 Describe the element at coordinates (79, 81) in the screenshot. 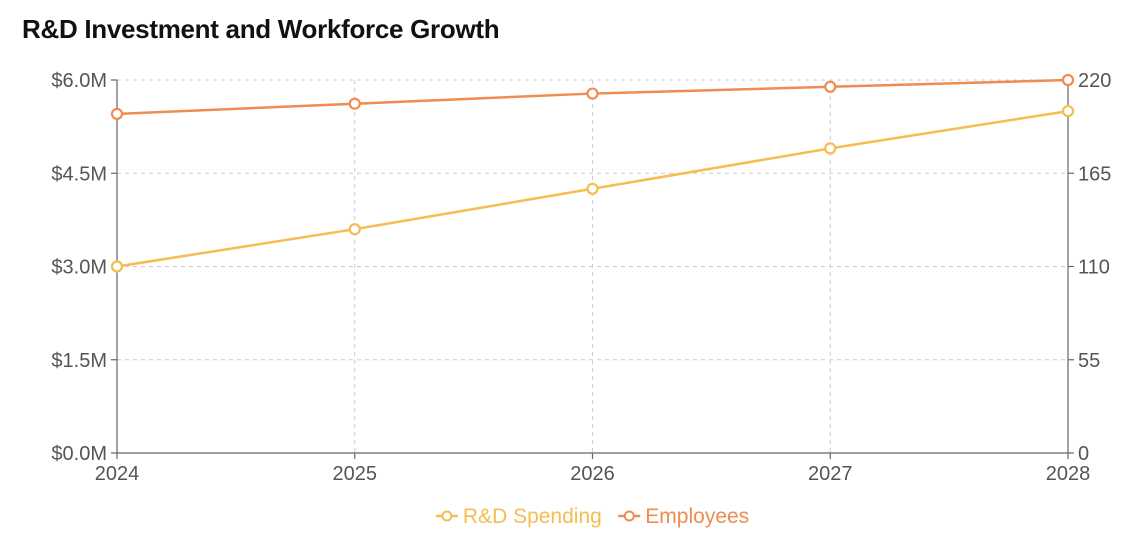

I see `left-y-tick-label-4: $6.0M` at that location.